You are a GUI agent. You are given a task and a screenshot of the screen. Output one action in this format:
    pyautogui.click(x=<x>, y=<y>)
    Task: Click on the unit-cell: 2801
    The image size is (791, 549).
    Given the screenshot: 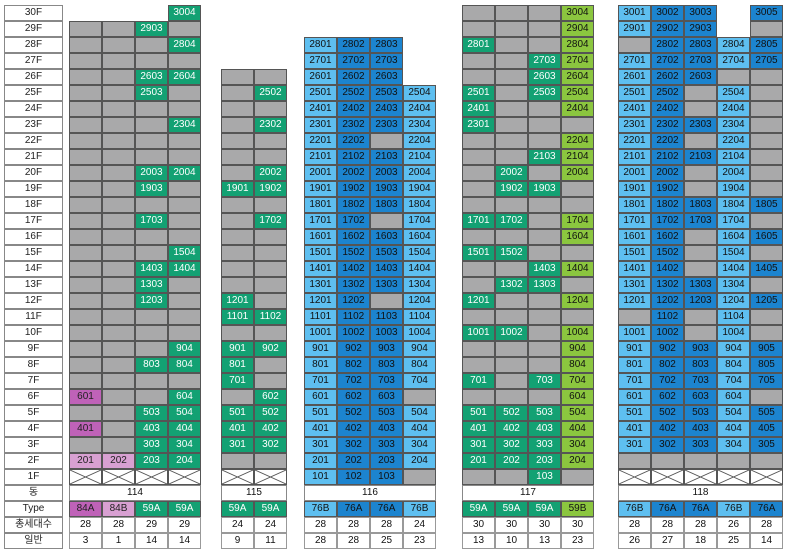 What is the action you would take?
    pyautogui.click(x=478, y=45)
    